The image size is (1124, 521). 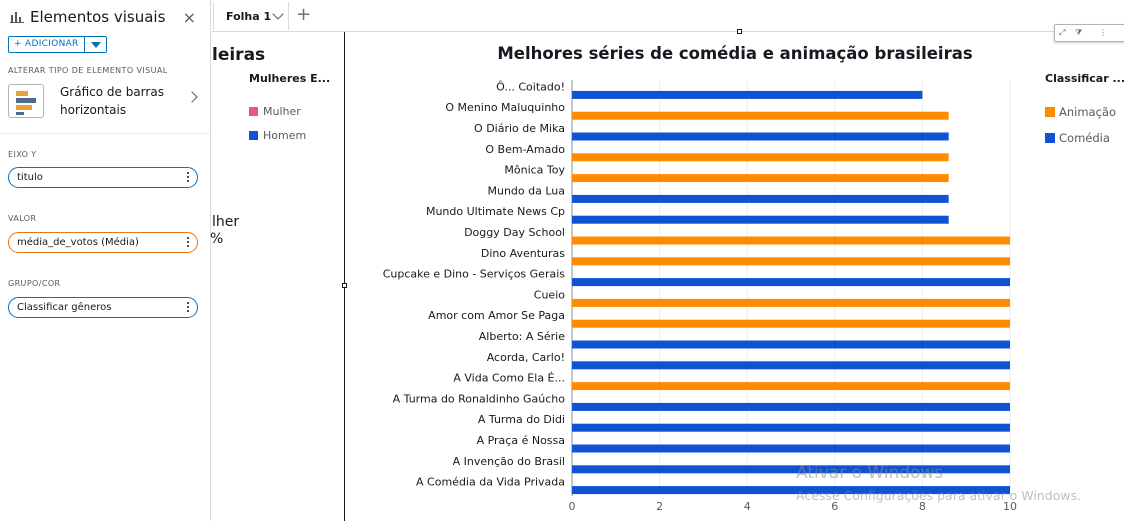 What do you see at coordinates (26, 101) in the screenshot?
I see `horizontal-bar-chart-icon` at bounding box center [26, 101].